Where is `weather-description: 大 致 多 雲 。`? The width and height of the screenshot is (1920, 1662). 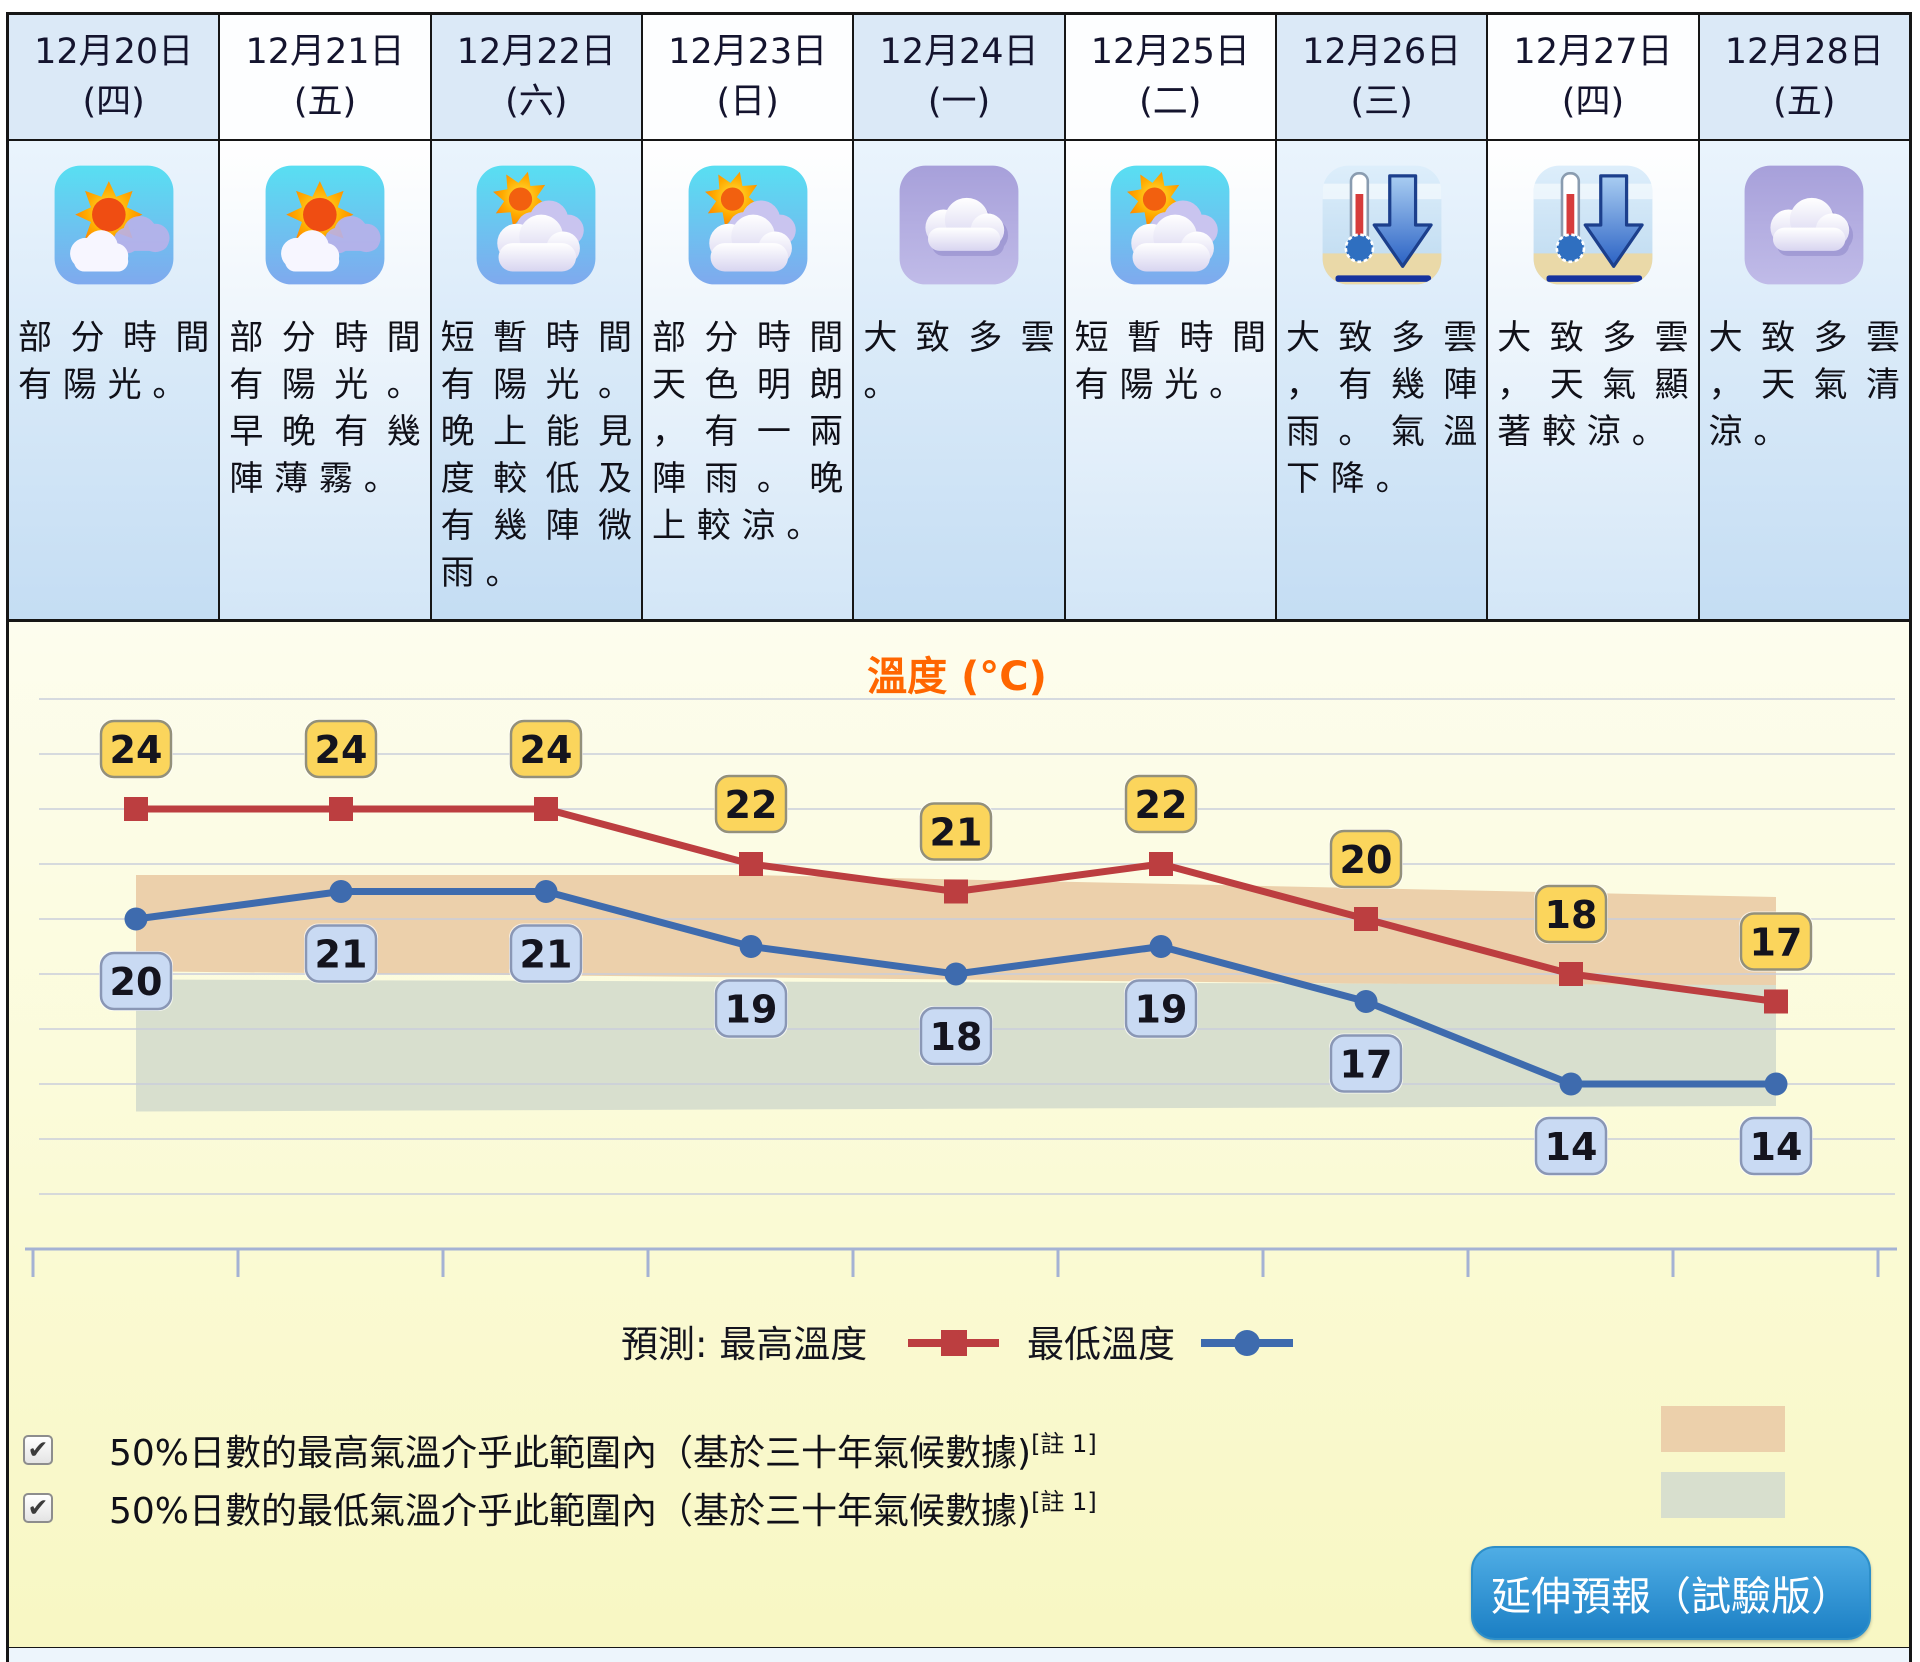
weather-description: 大 致 多 雲 。 is located at coordinates (959, 361).